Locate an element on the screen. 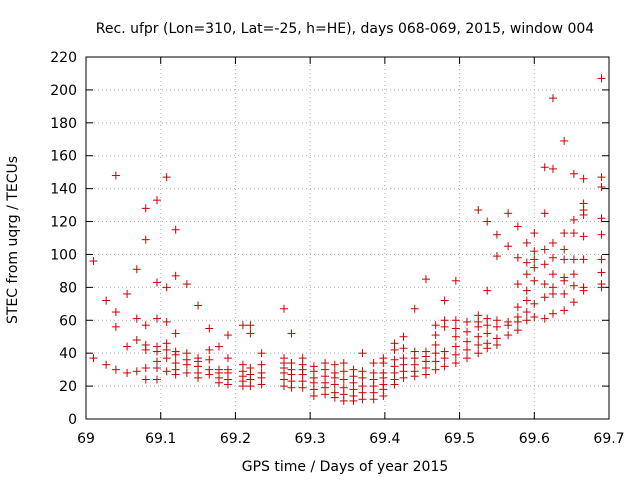  x-axis-title: GPS time / Days of year 2015 is located at coordinates (345, 467).